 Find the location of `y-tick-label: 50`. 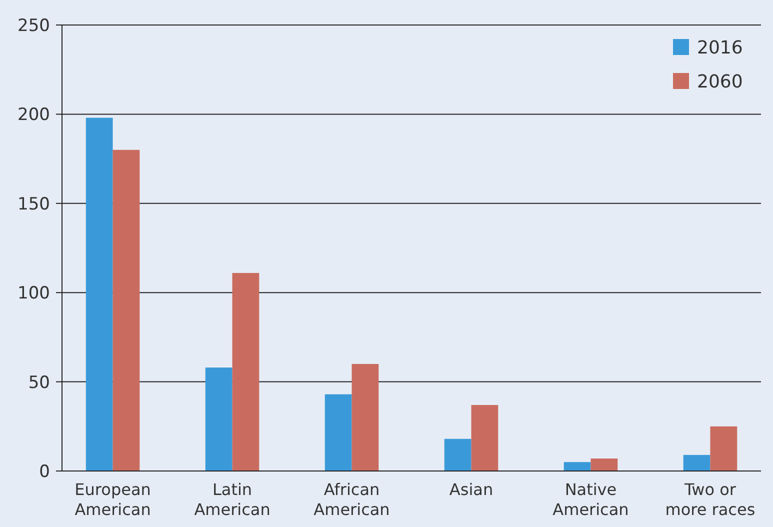

y-tick-label: 50 is located at coordinates (39, 382).